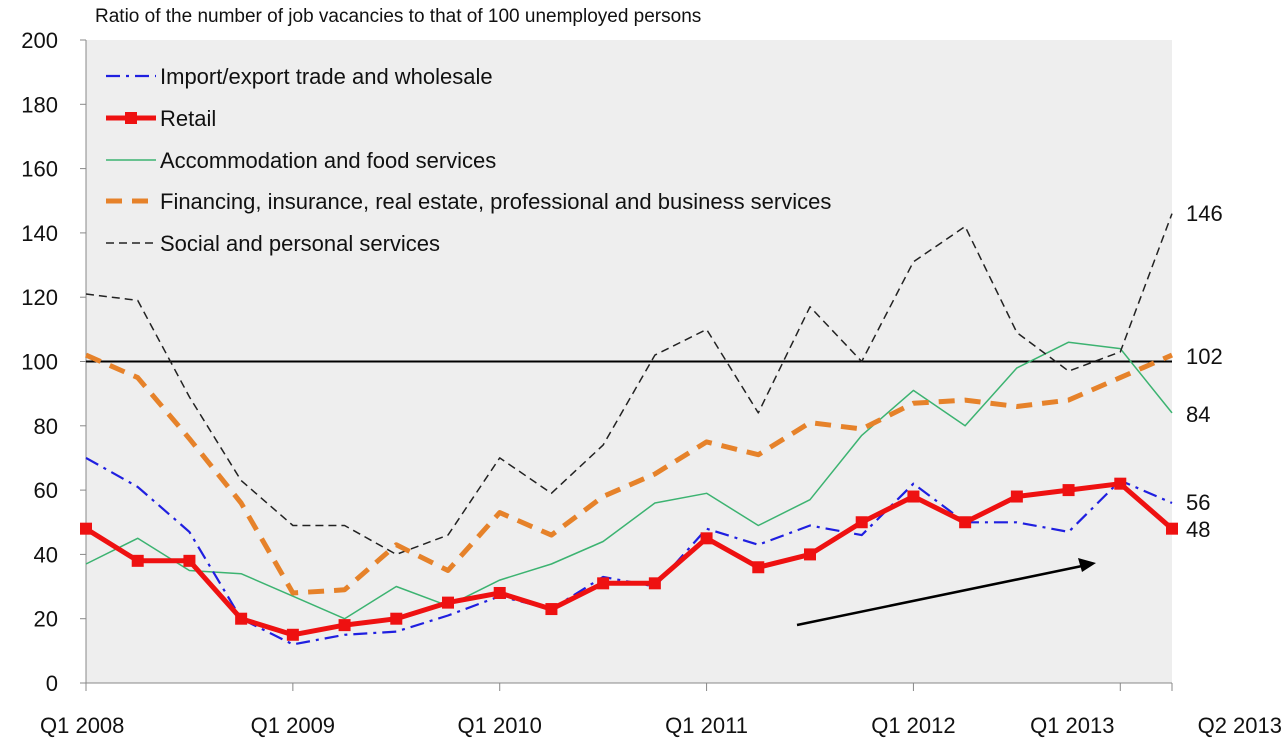 Image resolution: width=1286 pixels, height=744 pixels. What do you see at coordinates (39, 169) in the screenshot?
I see `y-tick-label: 160` at bounding box center [39, 169].